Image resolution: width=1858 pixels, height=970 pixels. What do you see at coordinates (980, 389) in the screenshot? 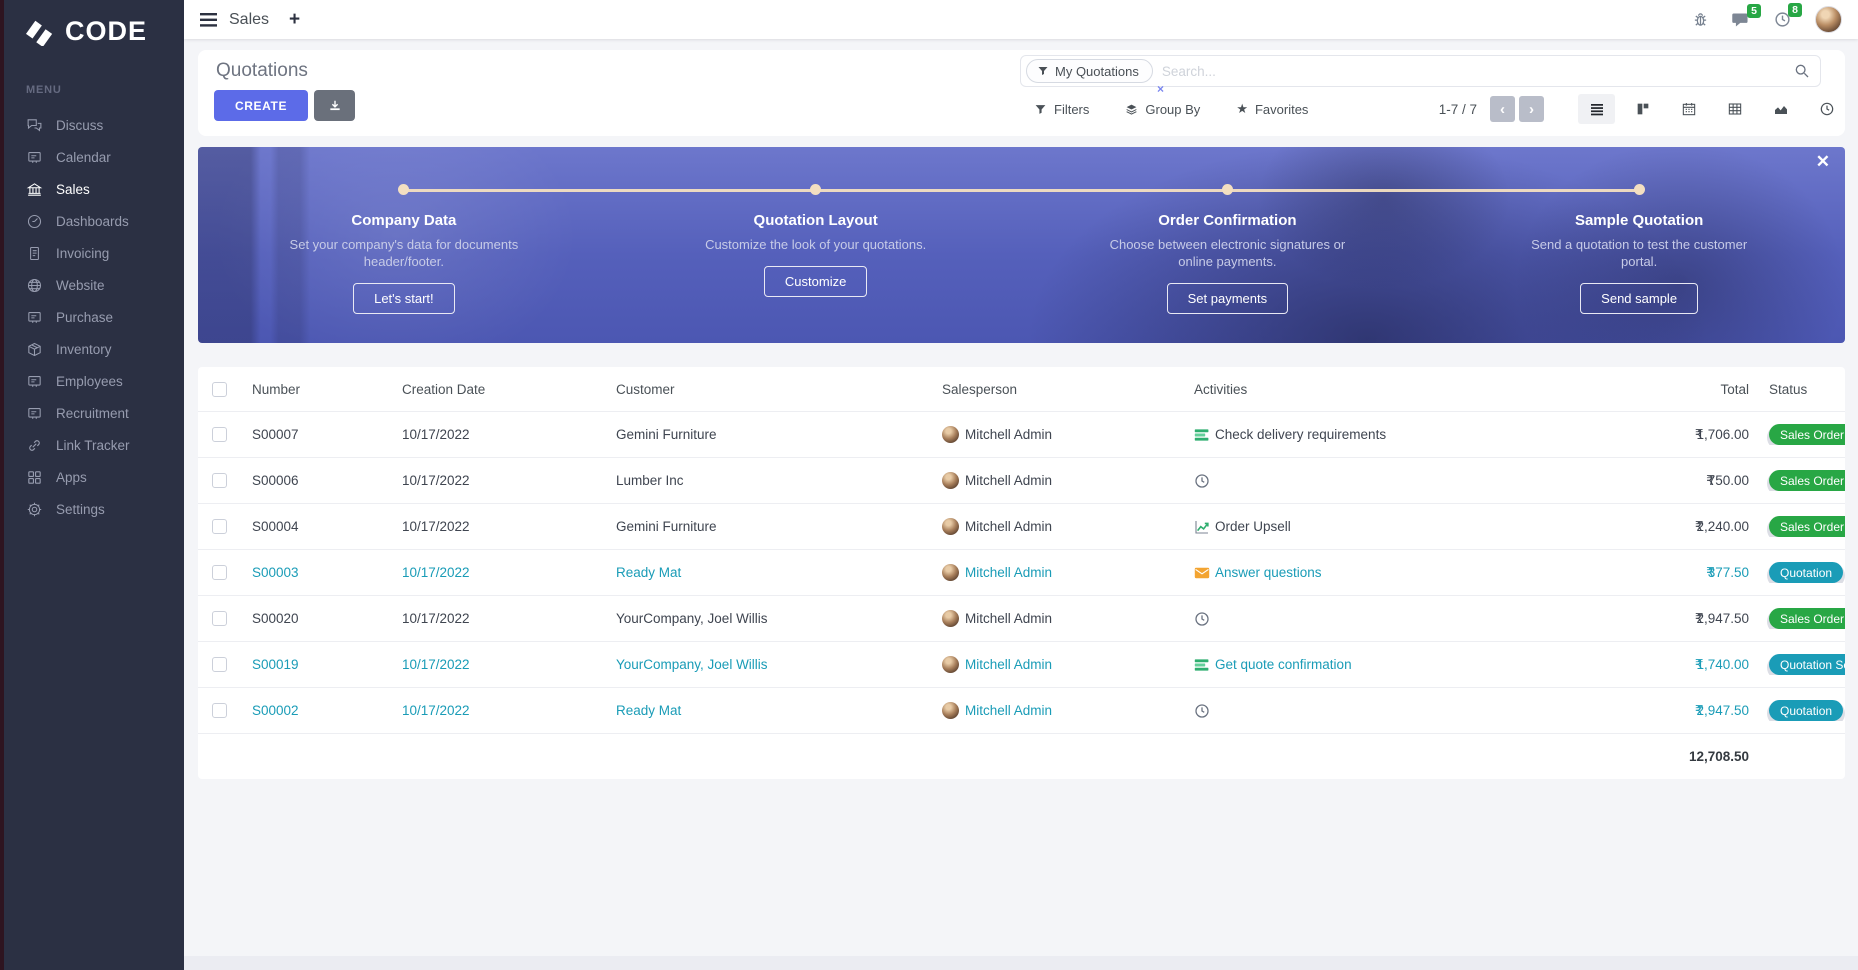
I see `column-header-salesperson: Salesperson` at bounding box center [980, 389].